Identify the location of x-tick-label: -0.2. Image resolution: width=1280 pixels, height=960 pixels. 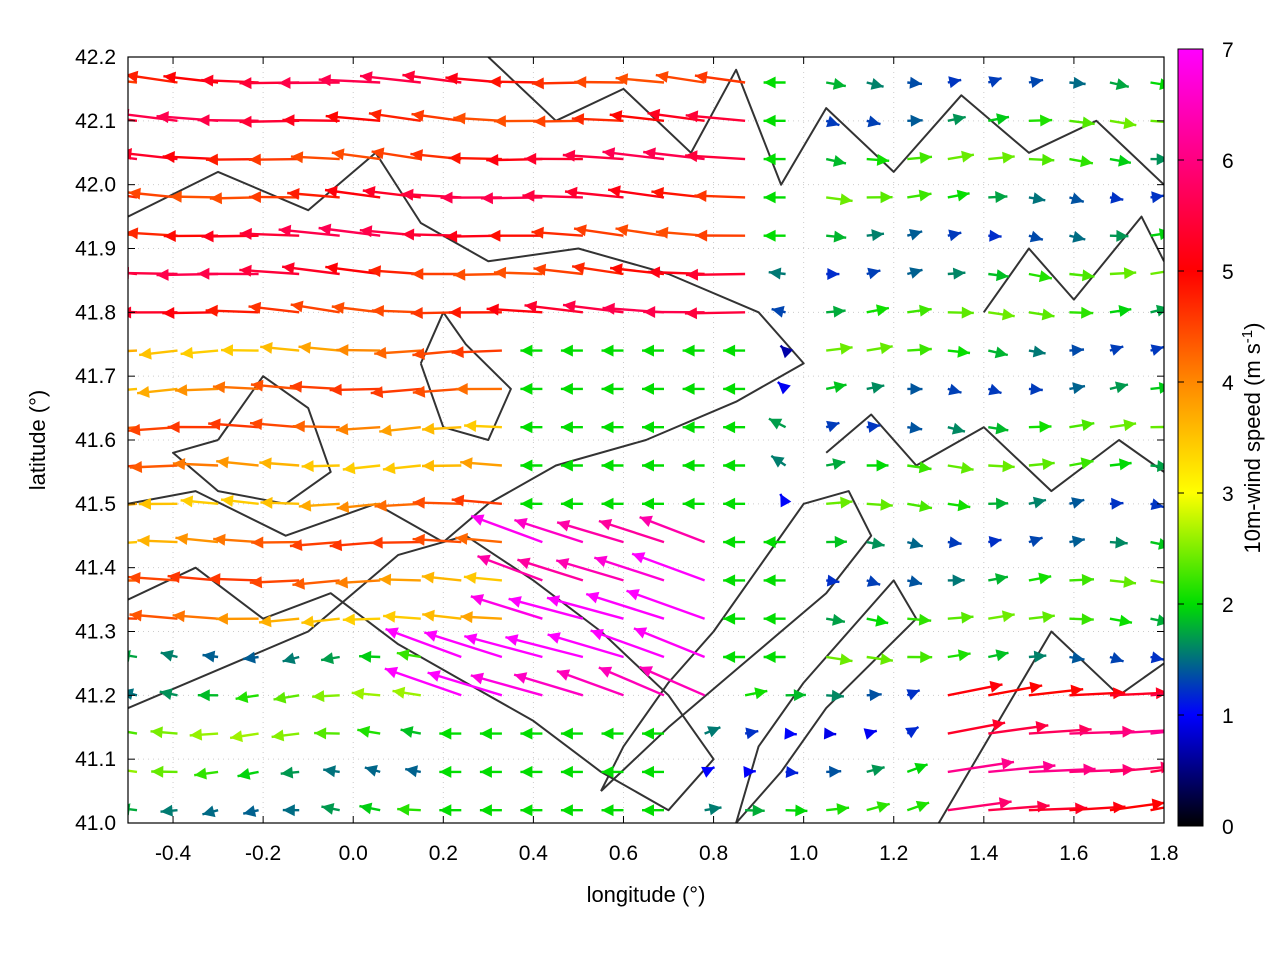
(263, 853).